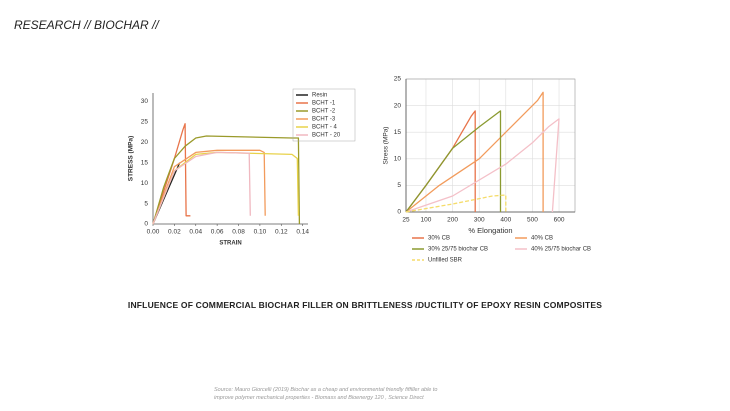 The height and width of the screenshot is (411, 730). I want to click on x-tick-label: 0.04, so click(195, 232).